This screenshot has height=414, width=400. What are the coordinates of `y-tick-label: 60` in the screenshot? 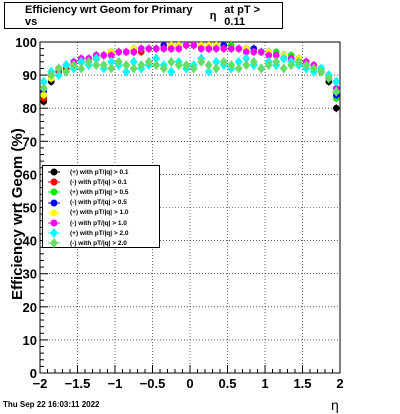 It's located at (30, 174).